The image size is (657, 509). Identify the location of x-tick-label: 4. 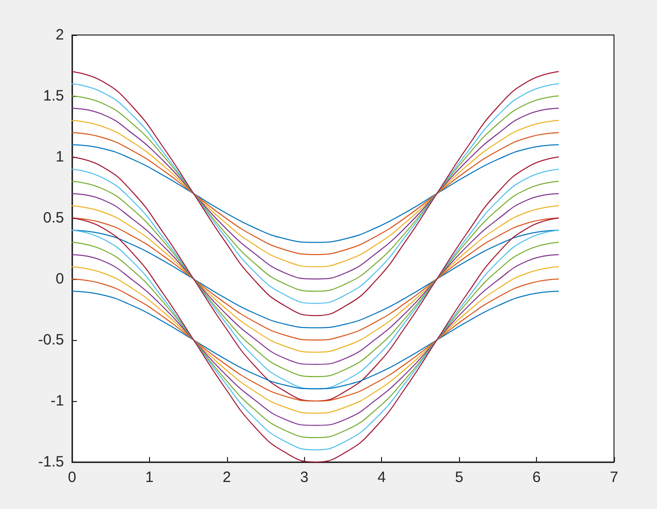
(382, 477).